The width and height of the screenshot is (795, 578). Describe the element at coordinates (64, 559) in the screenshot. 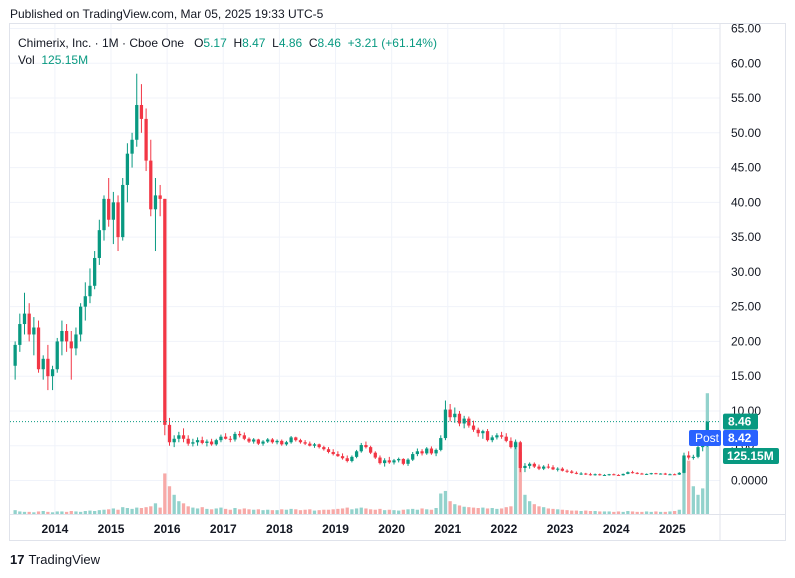

I see `footer-brand: TradingView` at that location.